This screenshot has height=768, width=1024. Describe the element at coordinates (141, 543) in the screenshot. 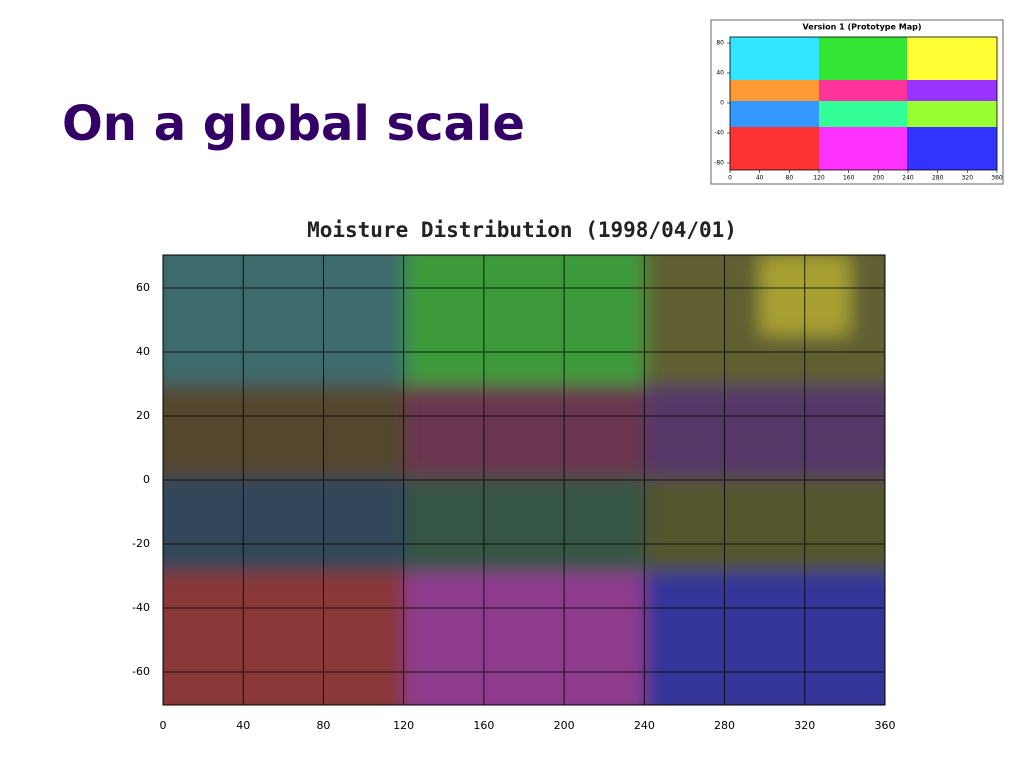

I see `y-tick-label: -20` at that location.